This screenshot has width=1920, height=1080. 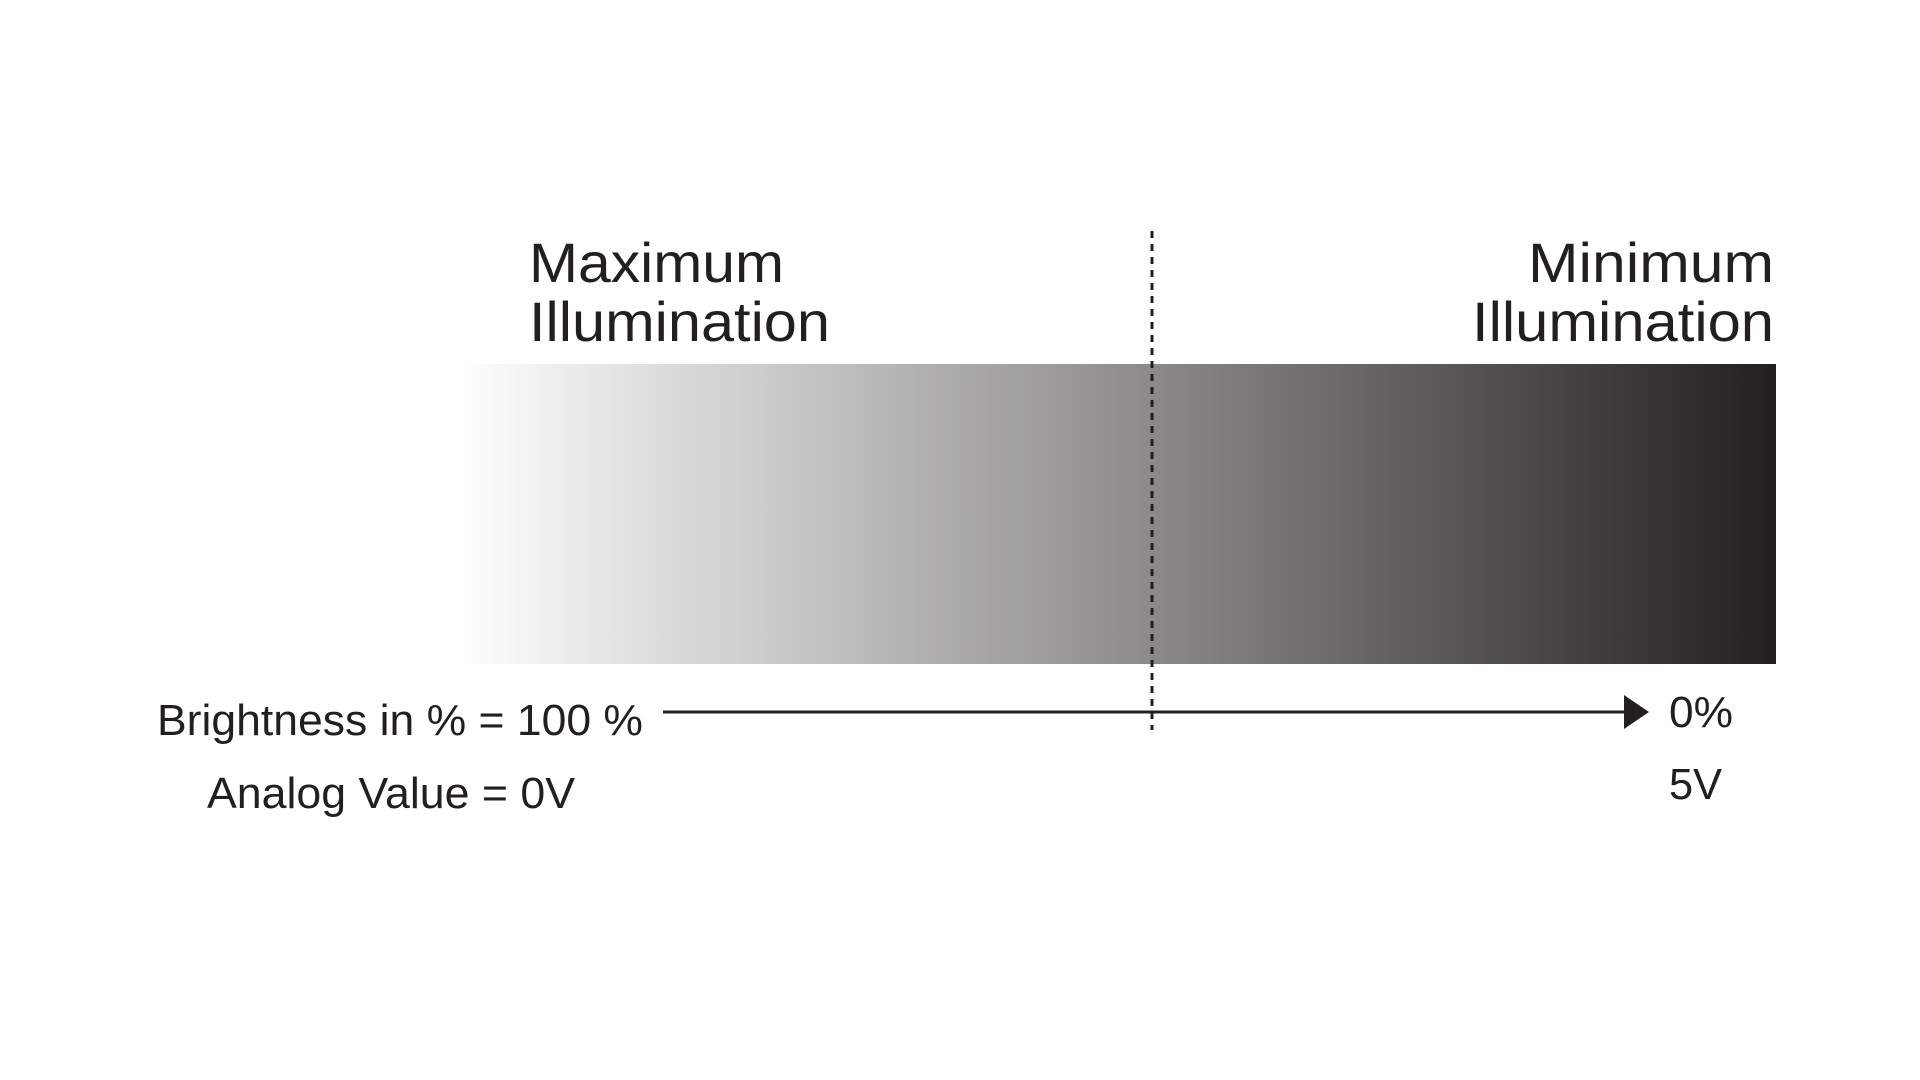 What do you see at coordinates (1701, 712) in the screenshot?
I see `brightness-end-label: 0%` at bounding box center [1701, 712].